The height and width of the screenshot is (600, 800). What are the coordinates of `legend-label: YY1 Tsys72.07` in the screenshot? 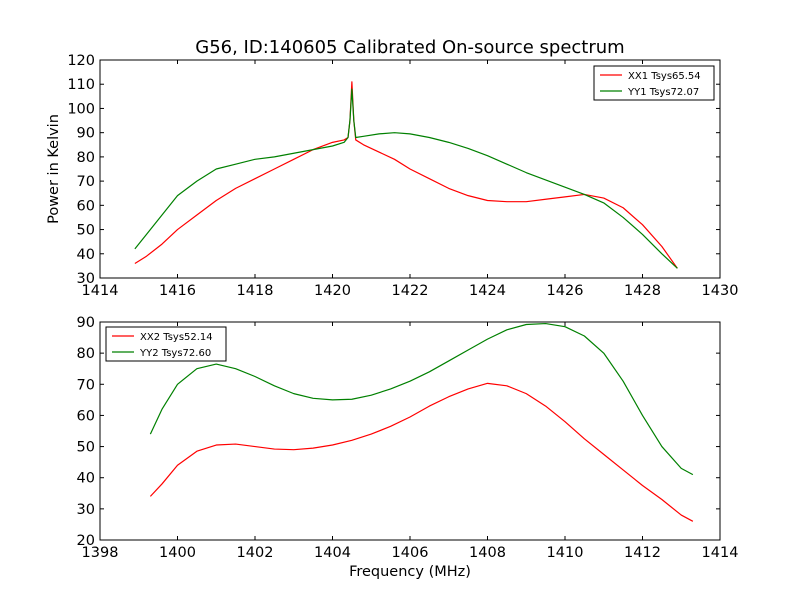 It's located at (663, 92).